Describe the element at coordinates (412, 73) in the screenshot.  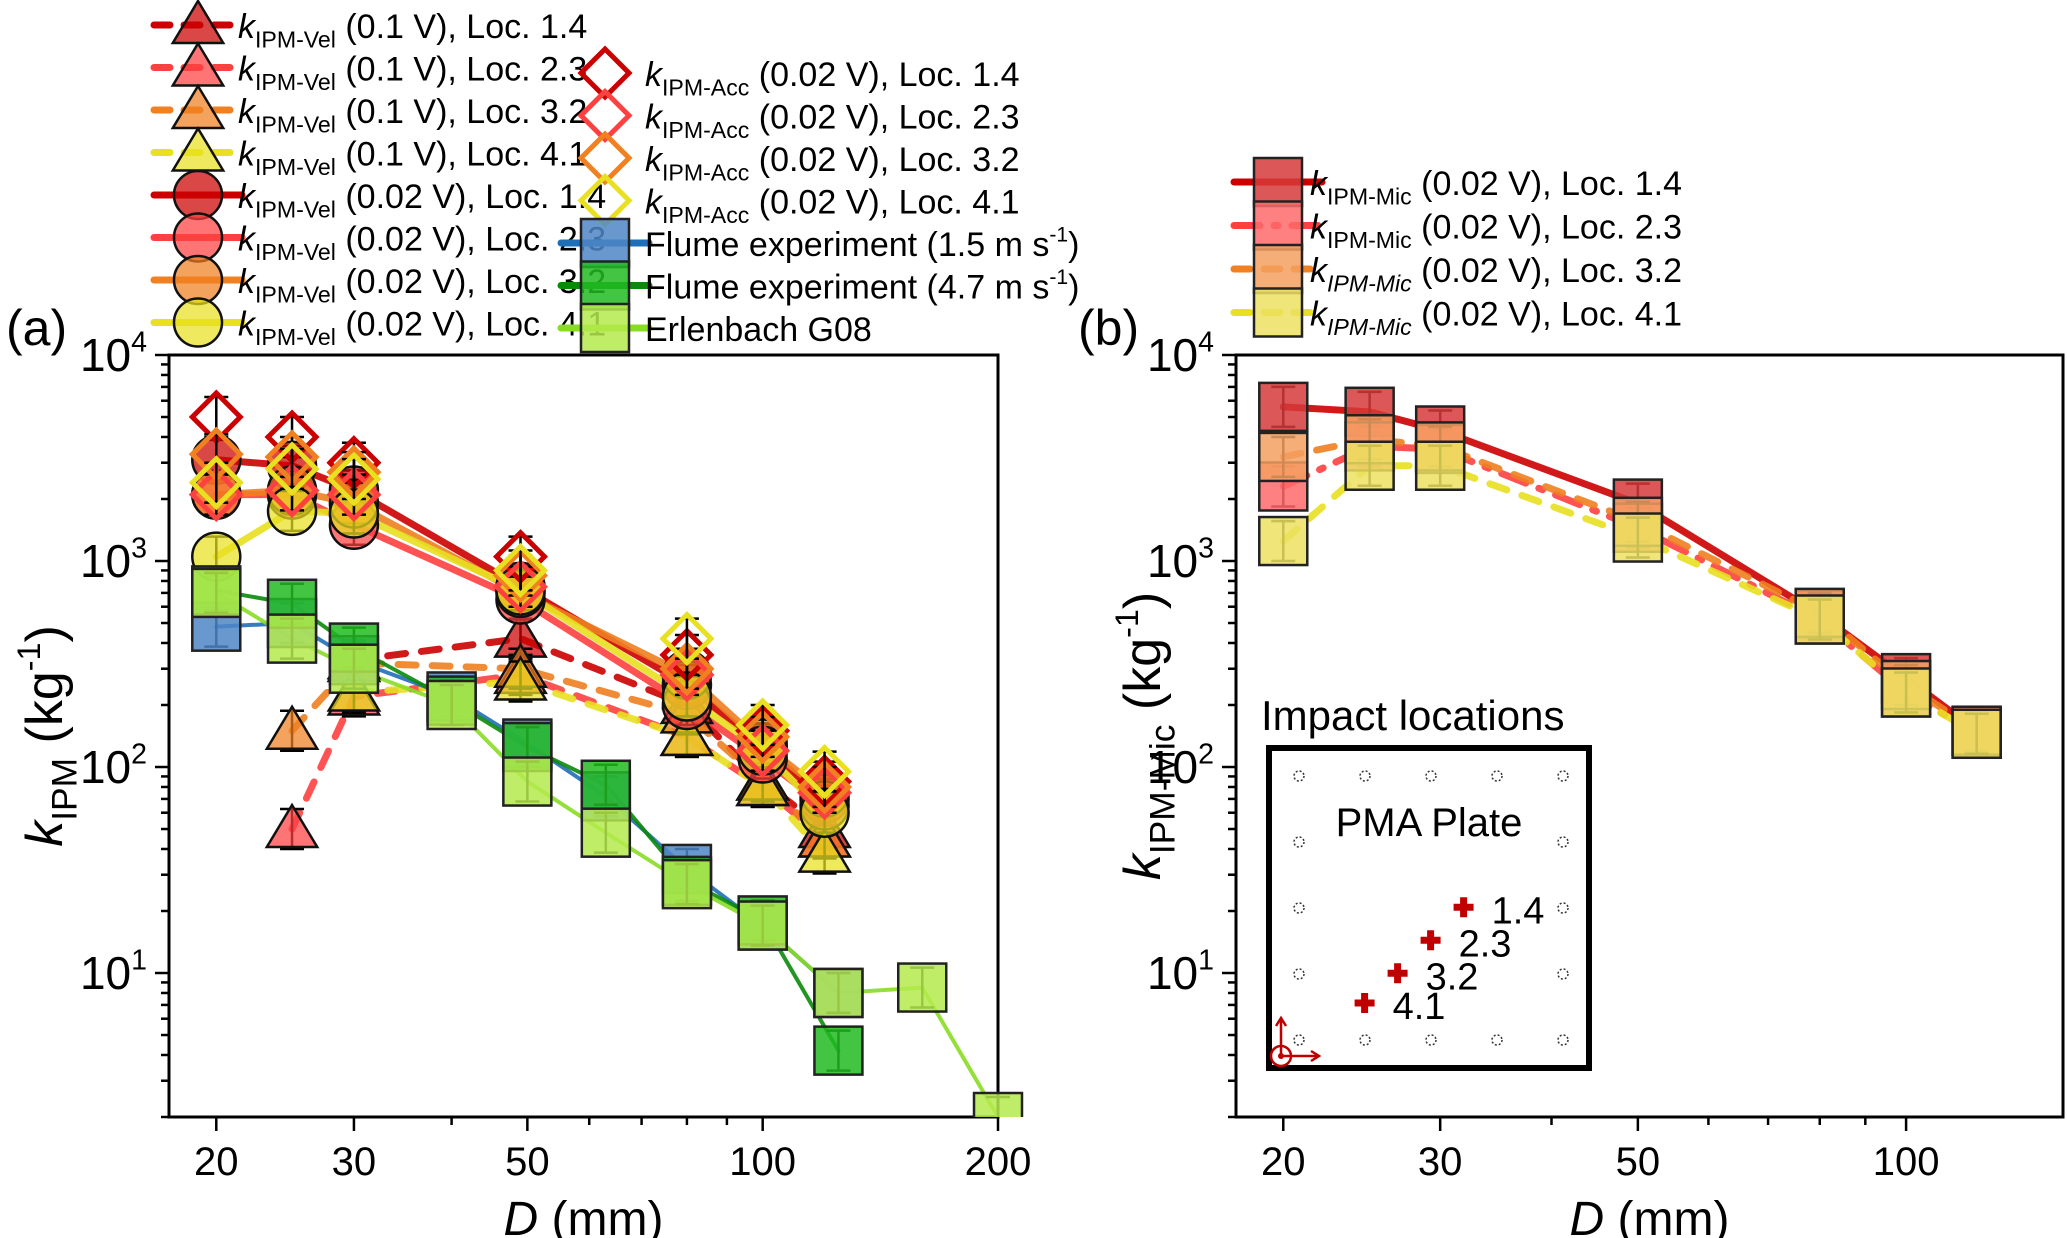
I see `legend-label: kIPM-Vel (0.1 V), Loc. 2.3` at that location.